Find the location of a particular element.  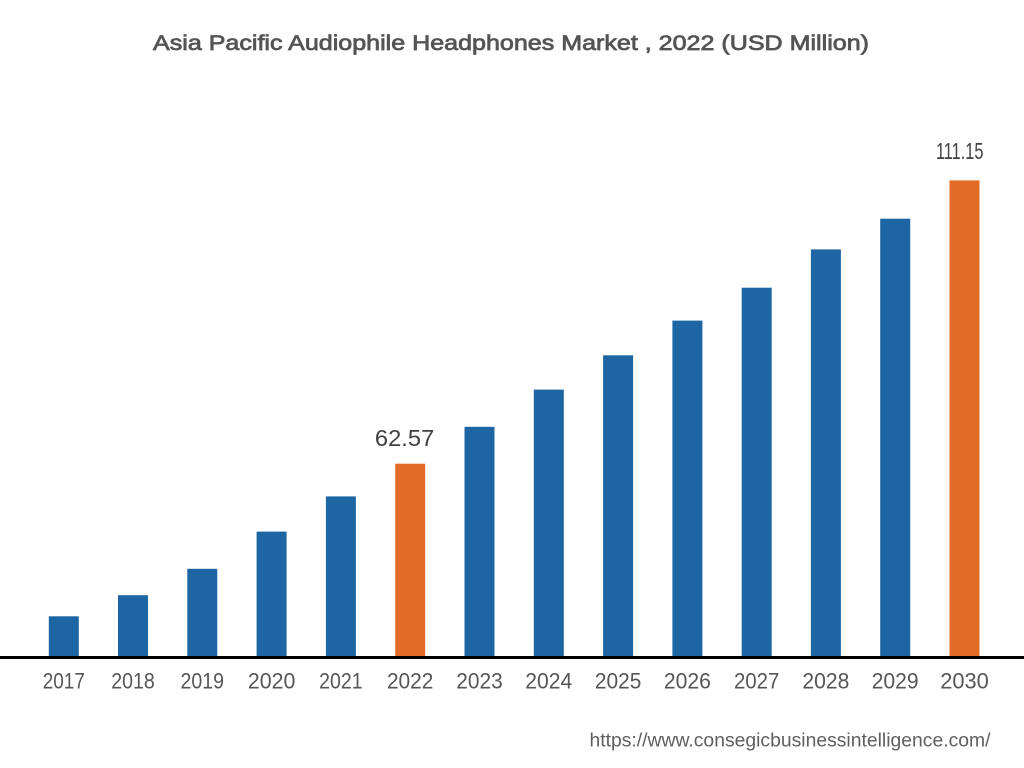

svg-text: 2028 is located at coordinates (825, 680).